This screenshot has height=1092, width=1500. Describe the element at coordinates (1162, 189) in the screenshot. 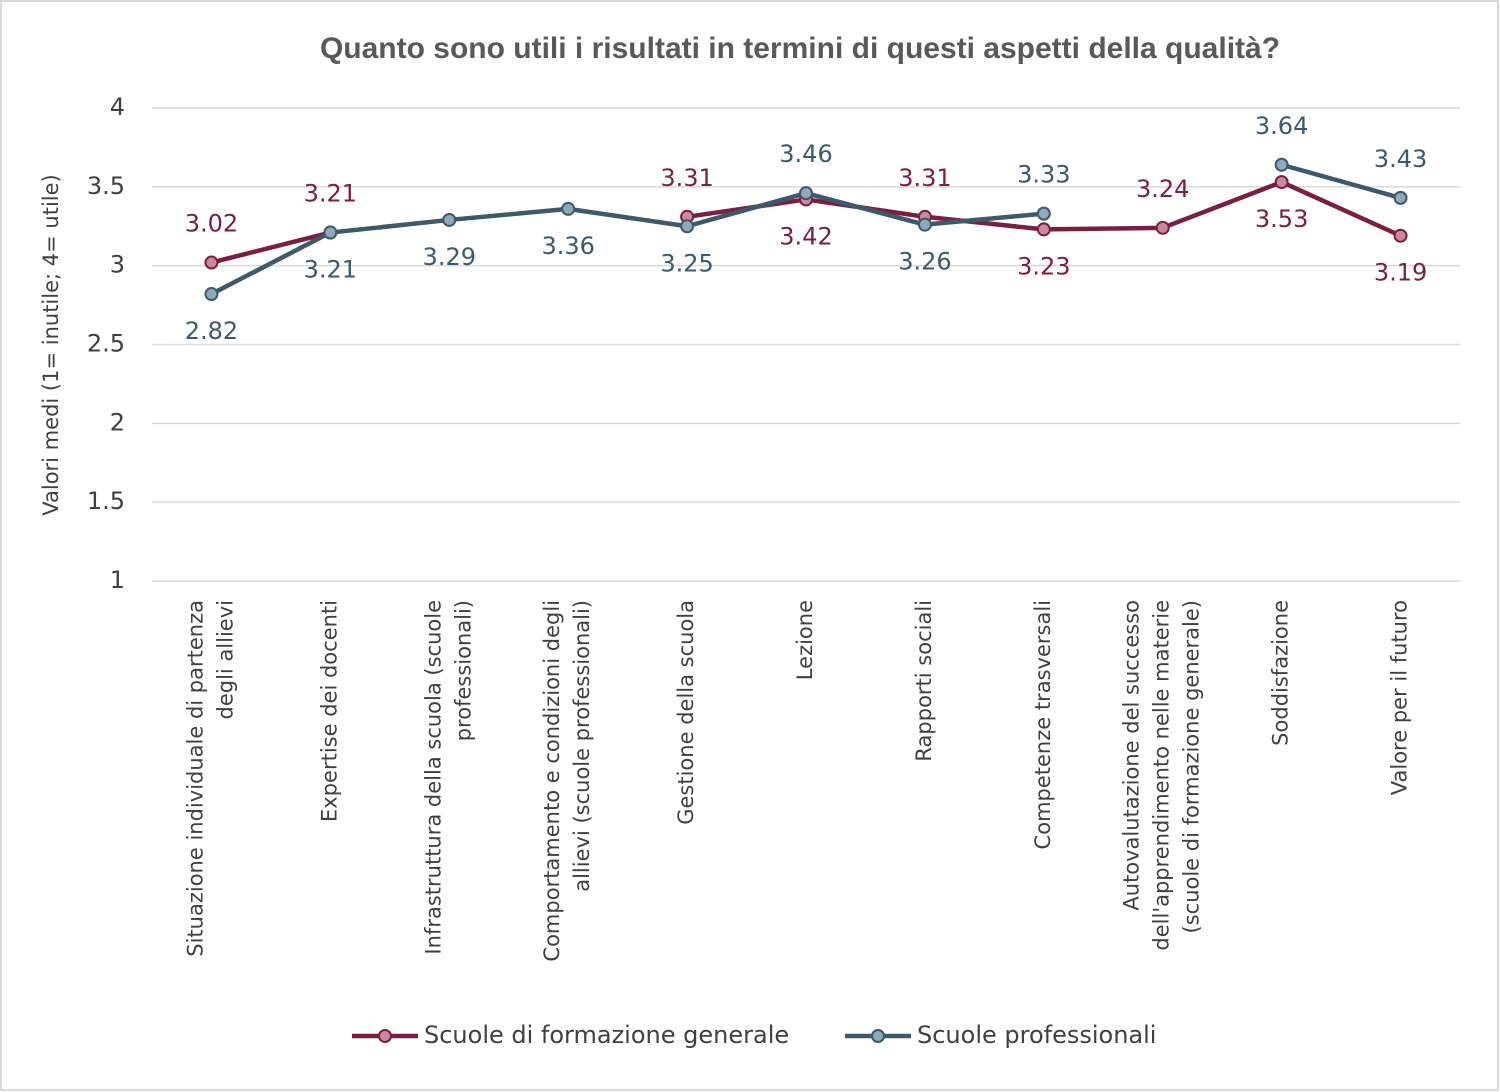

I see `value-label: 3.24` at that location.